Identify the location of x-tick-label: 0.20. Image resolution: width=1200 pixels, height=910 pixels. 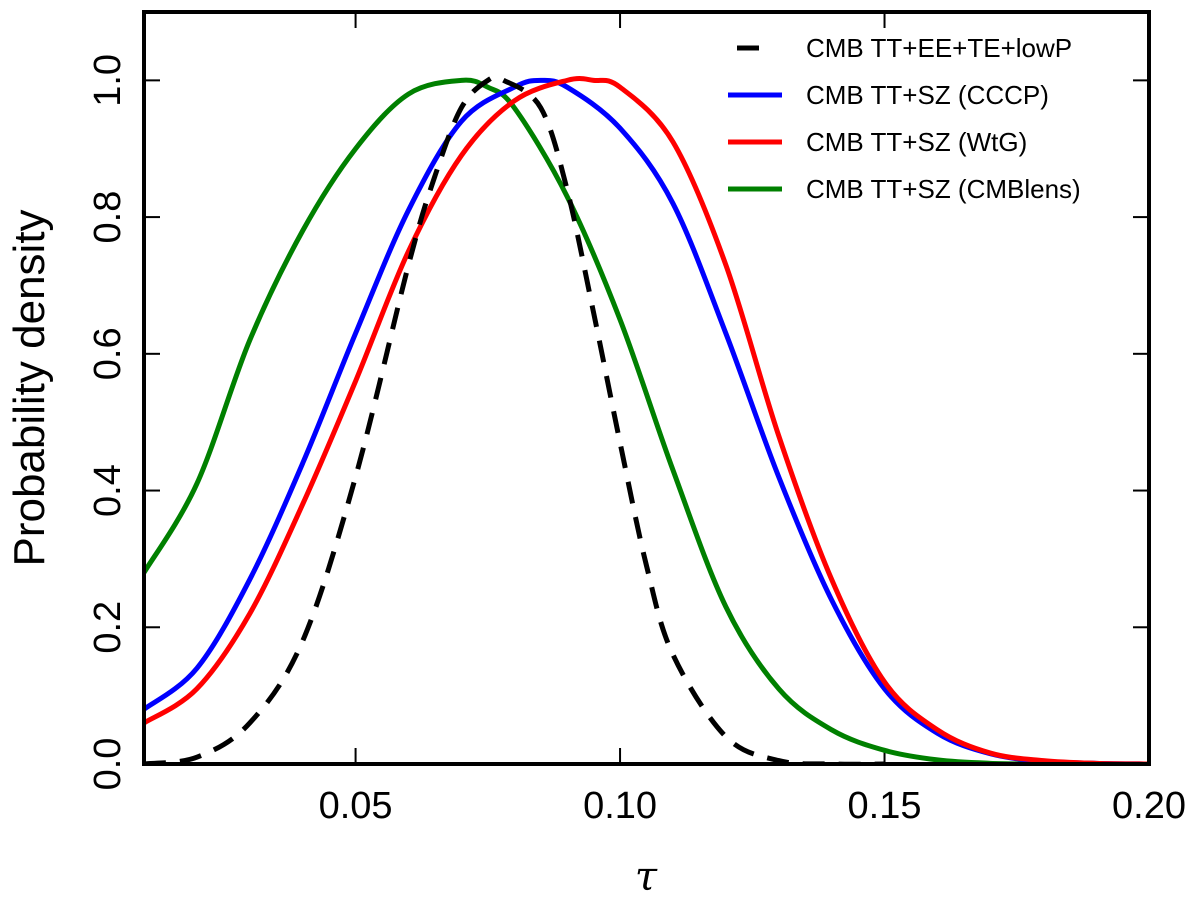
(1149, 806).